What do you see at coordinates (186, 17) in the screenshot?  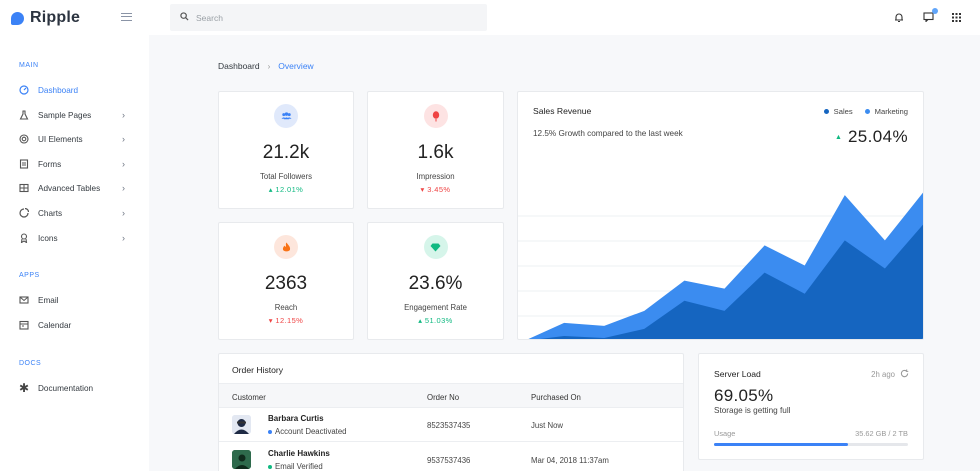 I see `search-icon` at bounding box center [186, 17].